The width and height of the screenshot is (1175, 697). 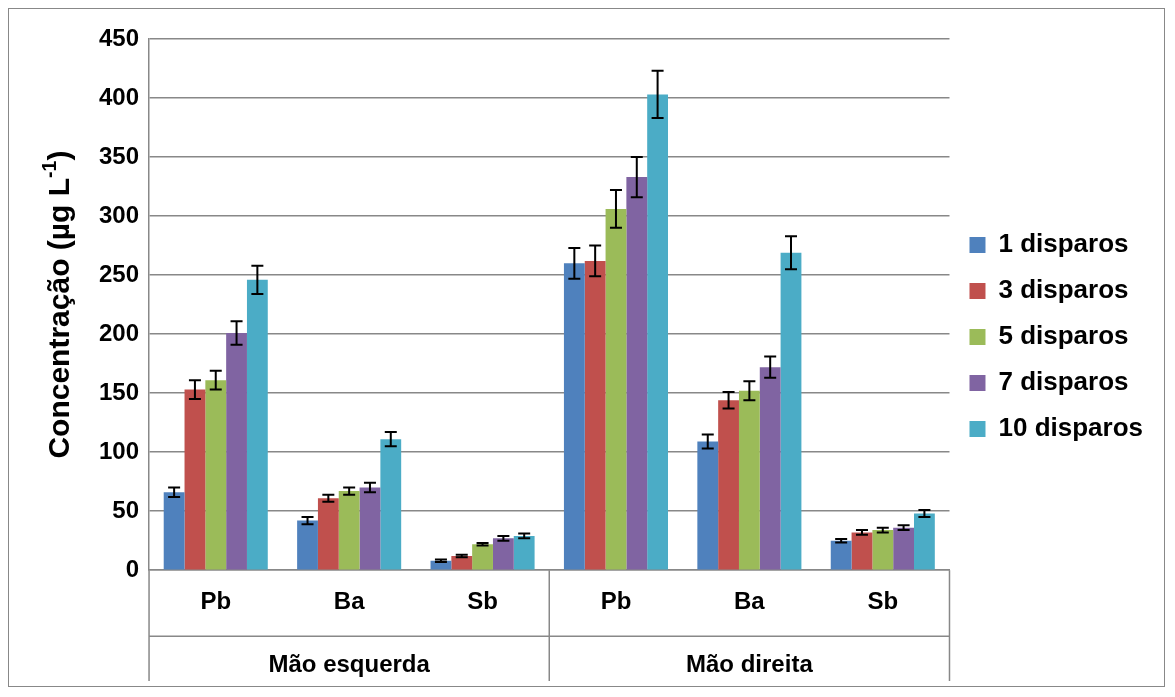 I want to click on y-tick-label: 300, so click(x=119, y=214).